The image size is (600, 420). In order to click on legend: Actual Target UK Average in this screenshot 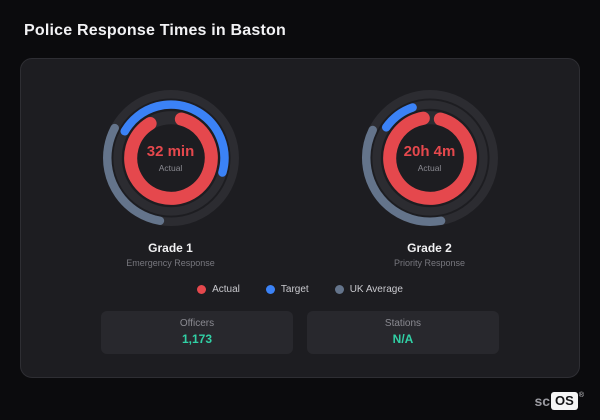, I will do `click(300, 289)`.